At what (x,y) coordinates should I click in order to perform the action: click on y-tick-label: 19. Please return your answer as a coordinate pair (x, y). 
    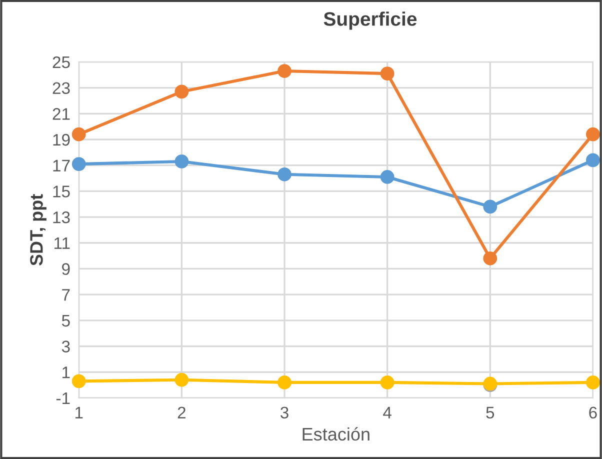
    Looking at the image, I should click on (61, 140).